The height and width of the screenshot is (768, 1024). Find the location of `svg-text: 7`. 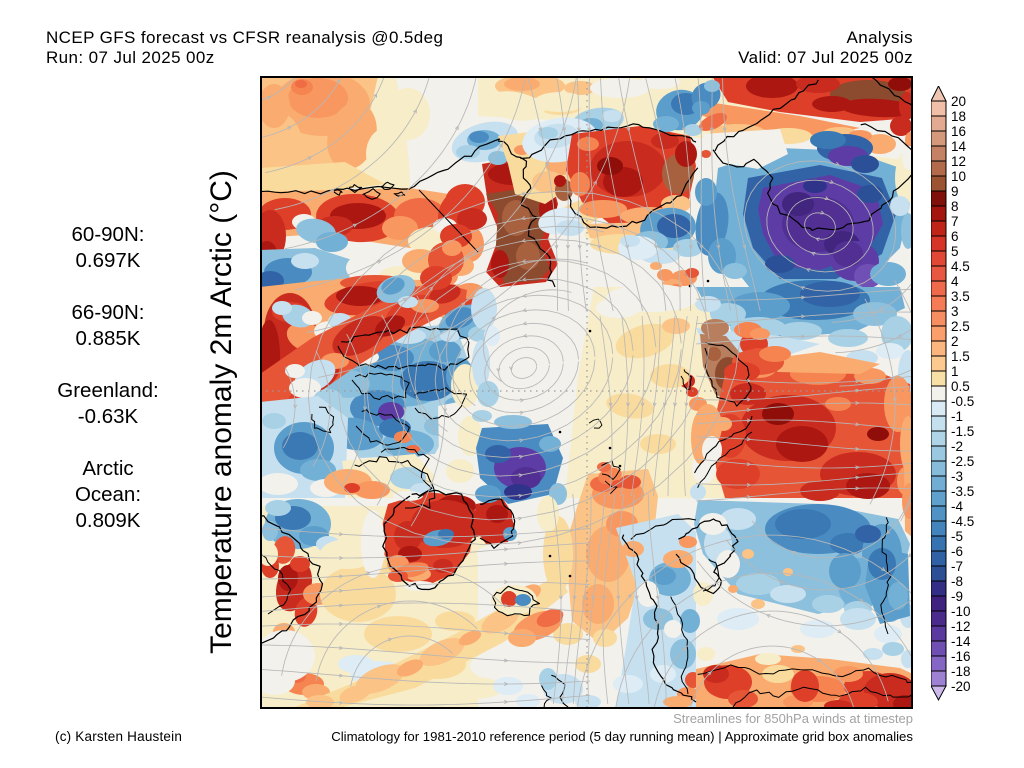

svg-text: 7 is located at coordinates (955, 221).